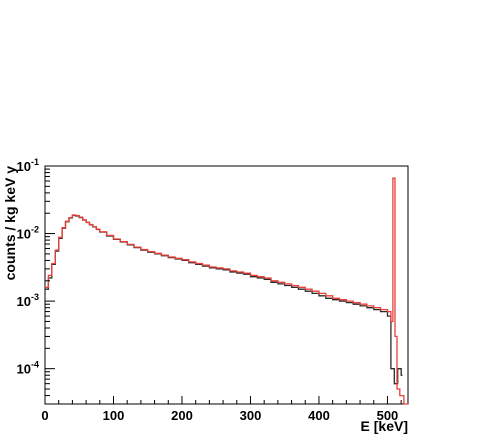 The image size is (491, 436). What do you see at coordinates (44, 415) in the screenshot?
I see `x-tick-label: 0` at bounding box center [44, 415].